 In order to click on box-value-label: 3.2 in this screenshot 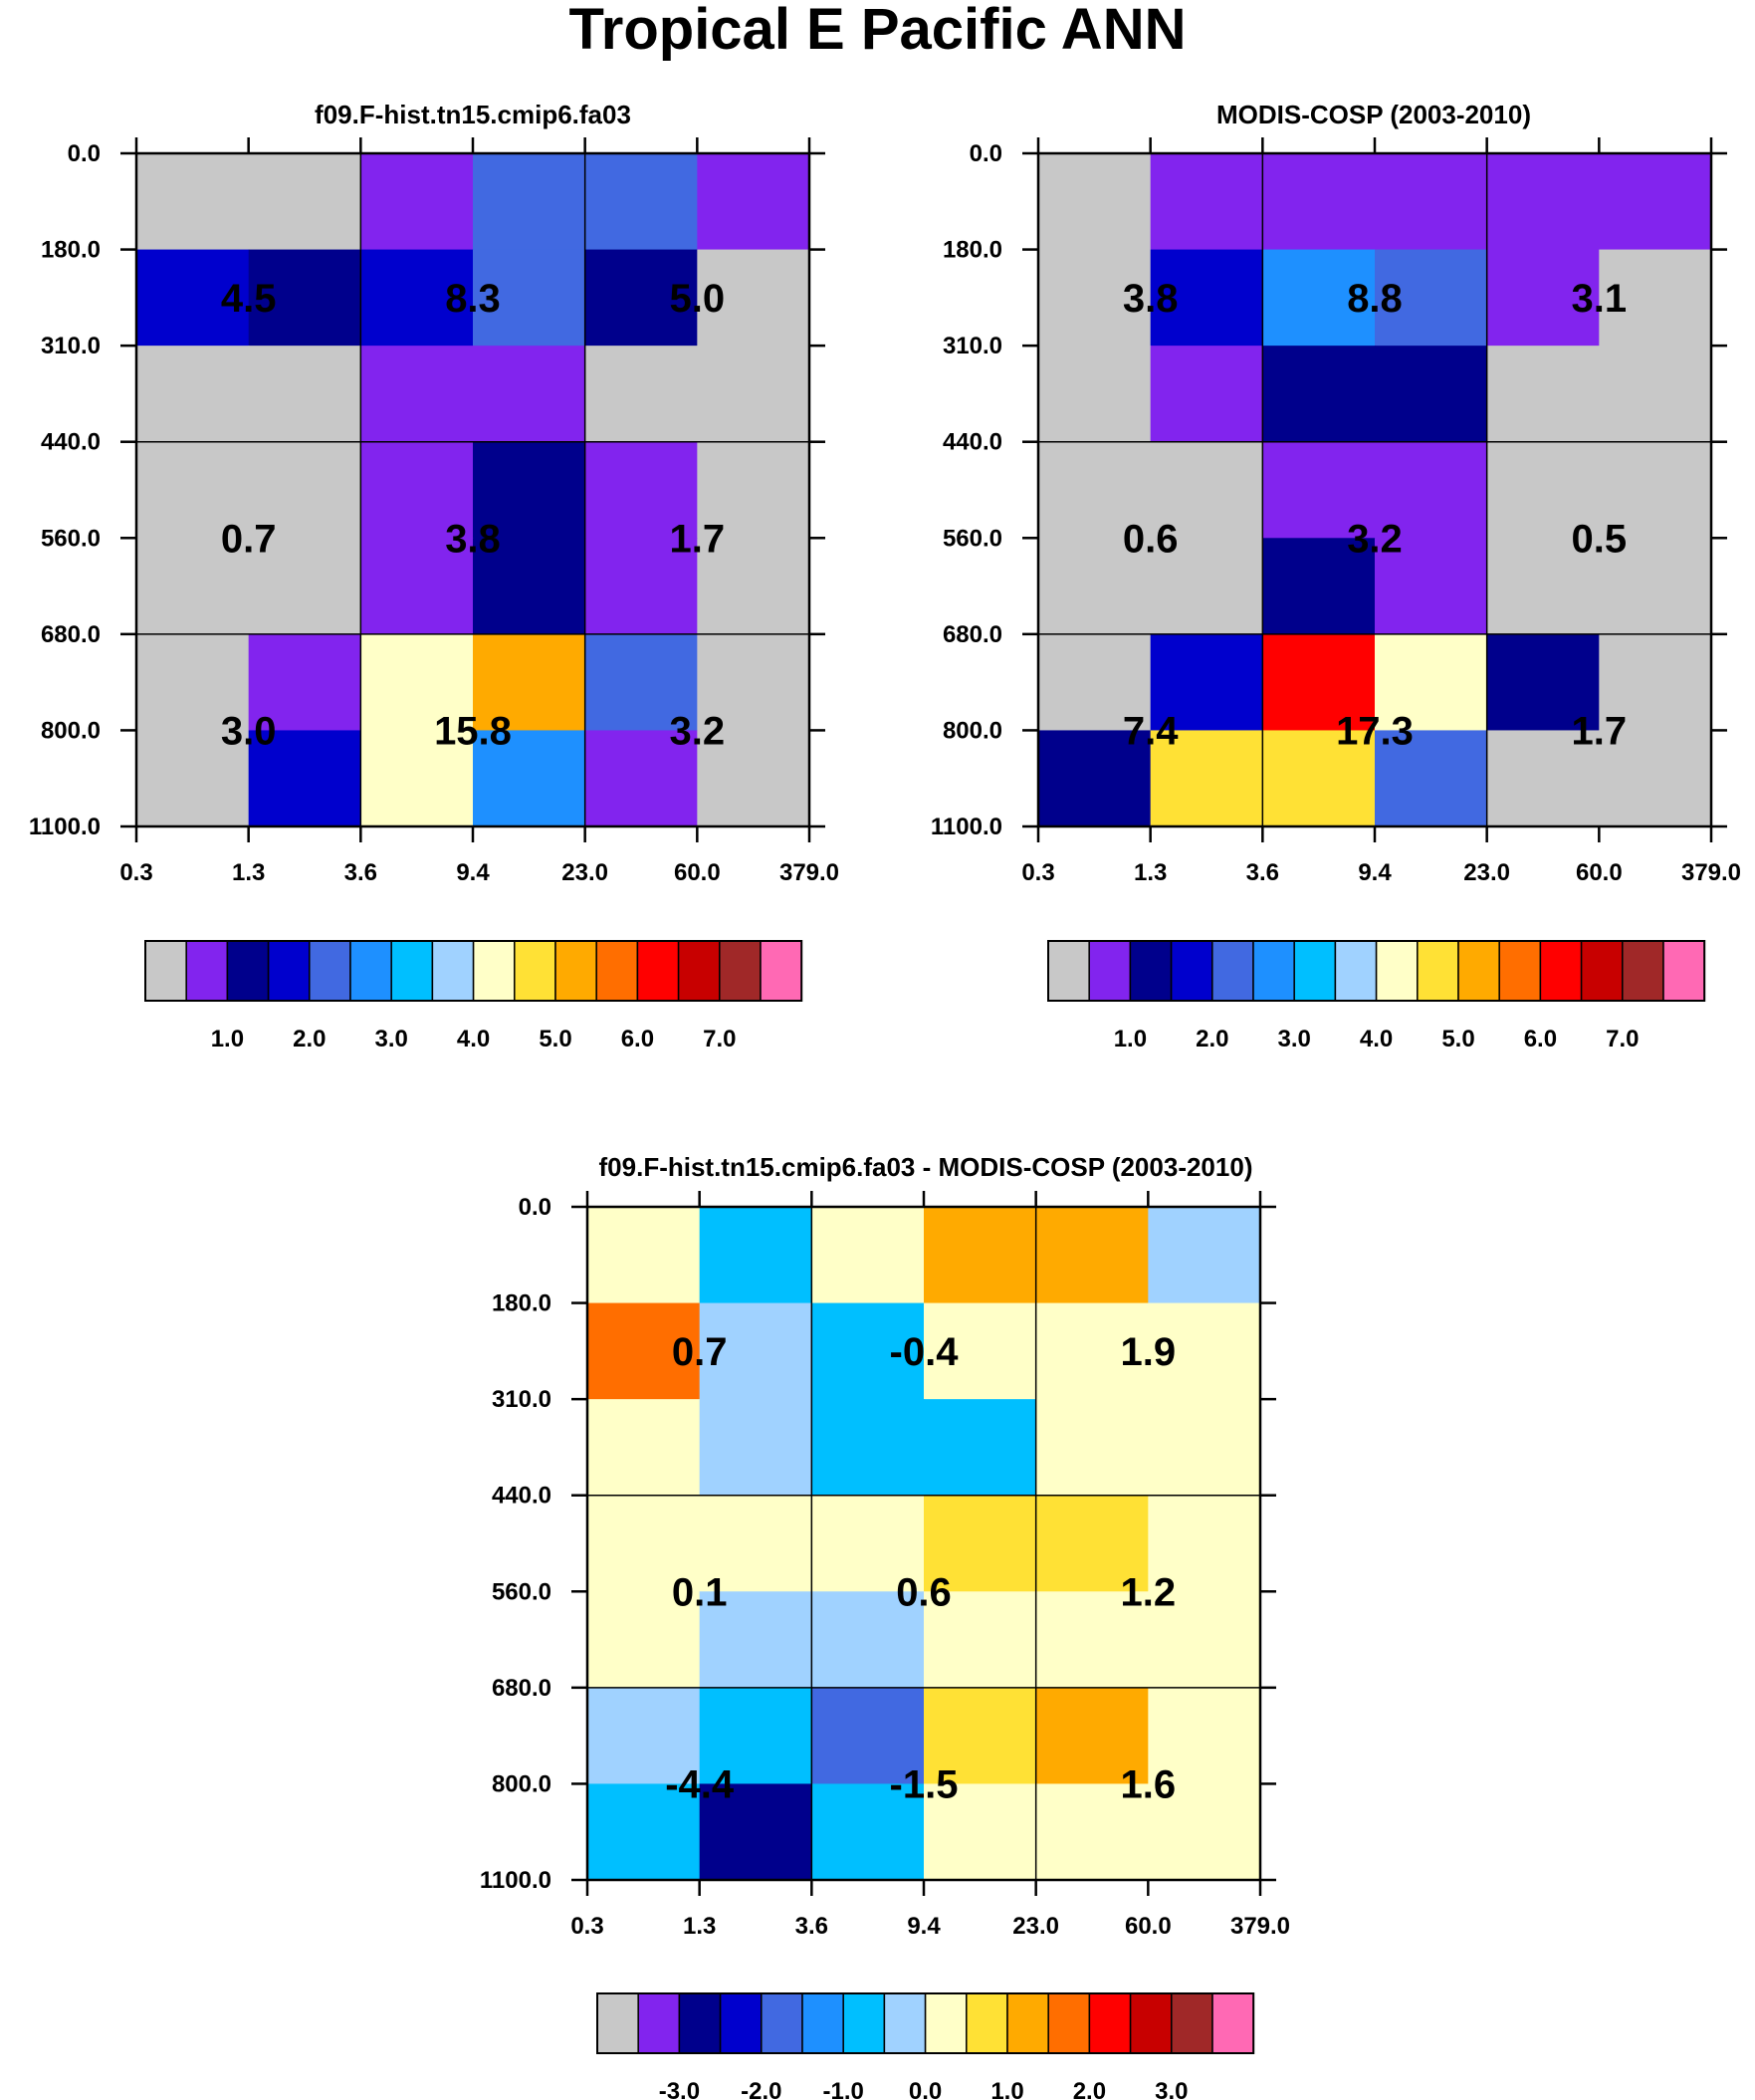, I will do `click(1375, 539)`.